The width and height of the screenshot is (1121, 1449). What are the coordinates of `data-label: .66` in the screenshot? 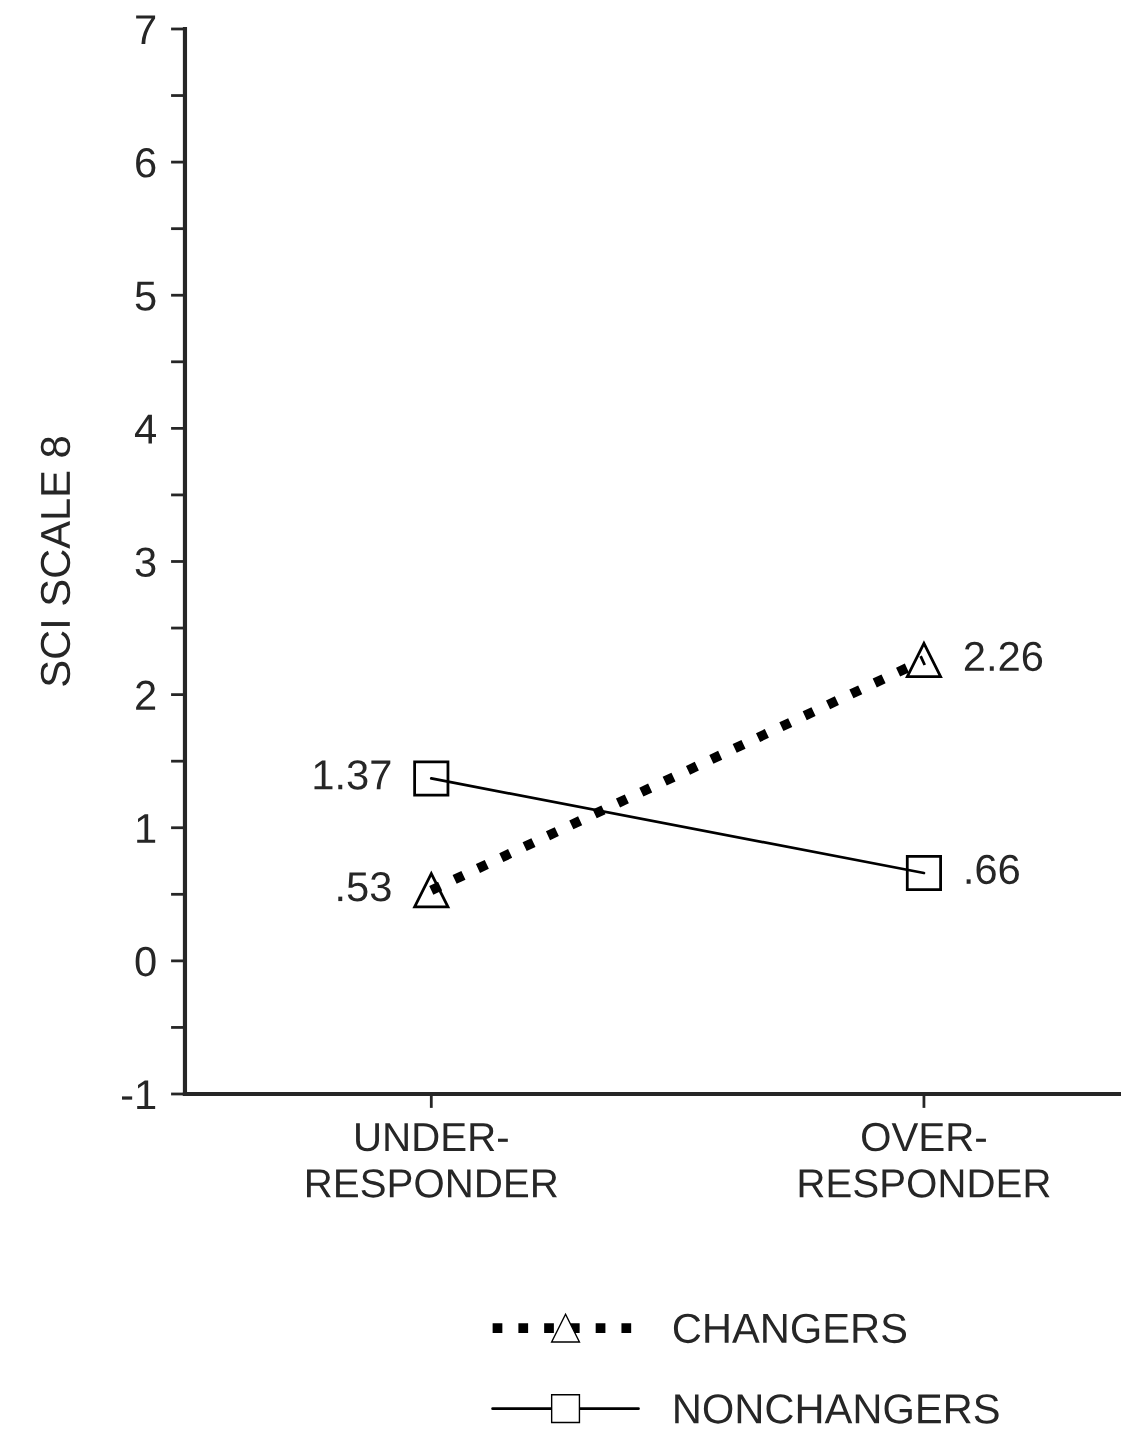 It's located at (992, 869).